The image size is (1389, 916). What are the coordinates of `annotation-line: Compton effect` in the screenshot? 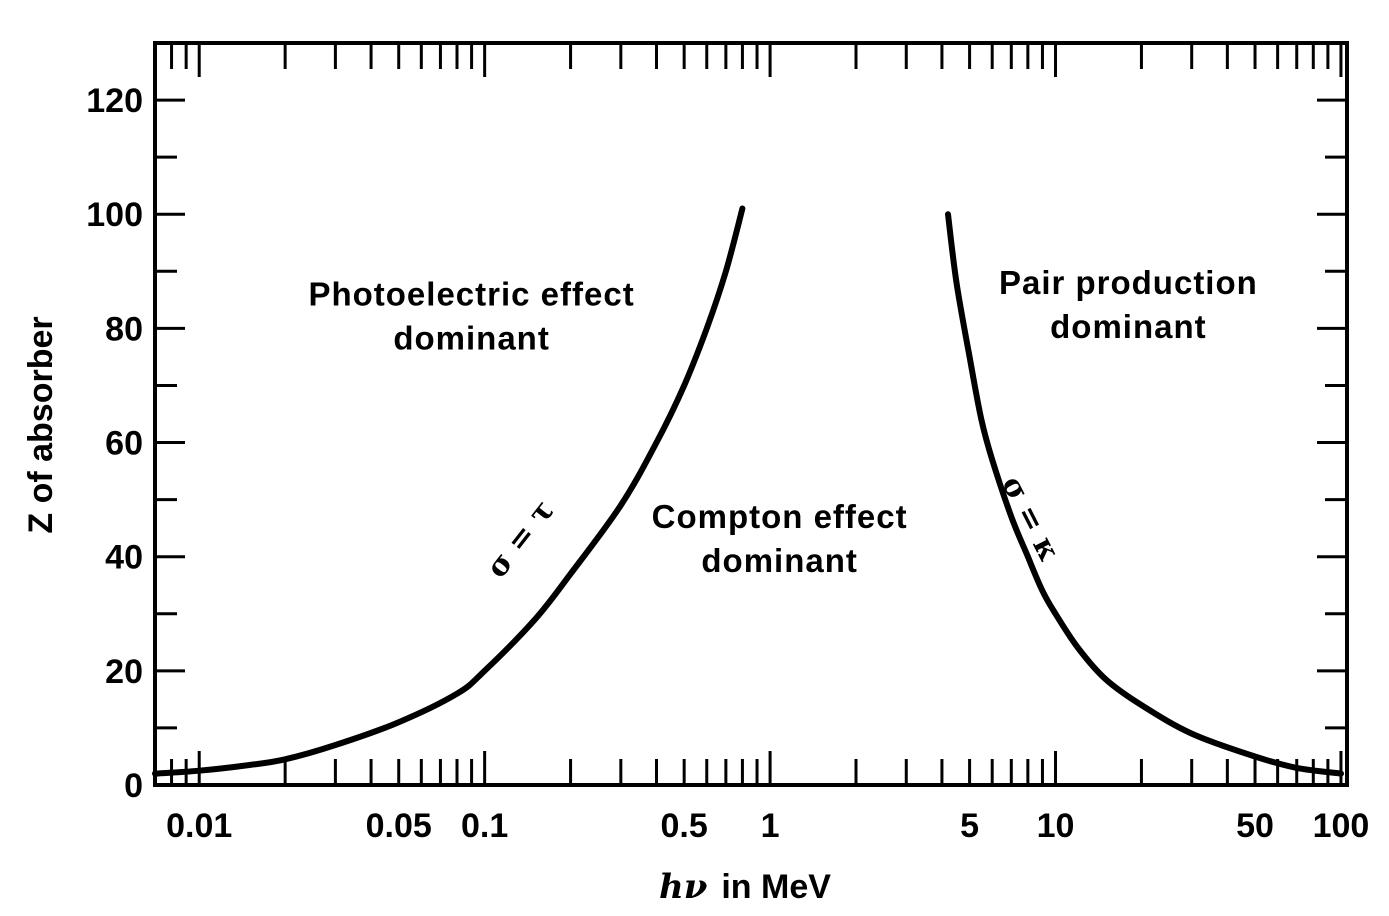 It's located at (780, 516).